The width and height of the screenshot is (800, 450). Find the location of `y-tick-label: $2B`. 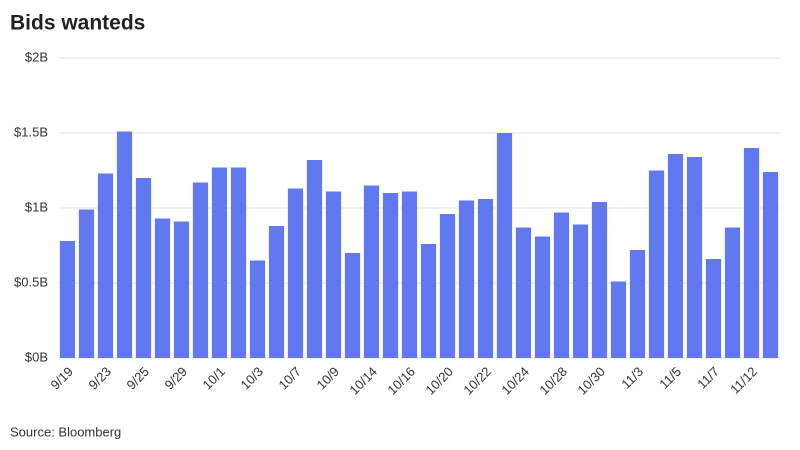

y-tick-label: $2B is located at coordinates (36, 56).